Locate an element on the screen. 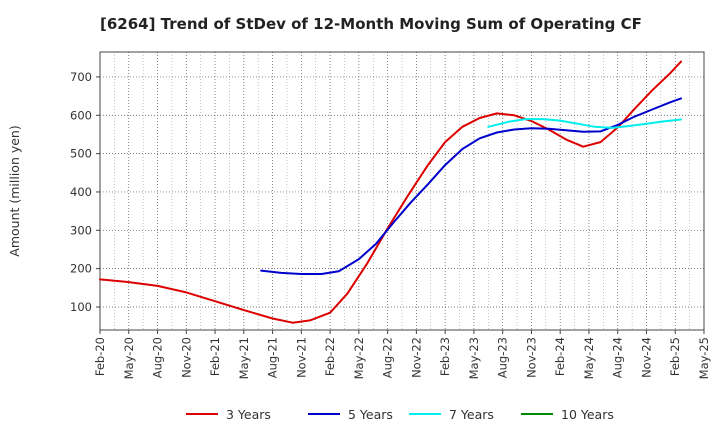  x-tick-label: Nov-23 is located at coordinates (531, 357).